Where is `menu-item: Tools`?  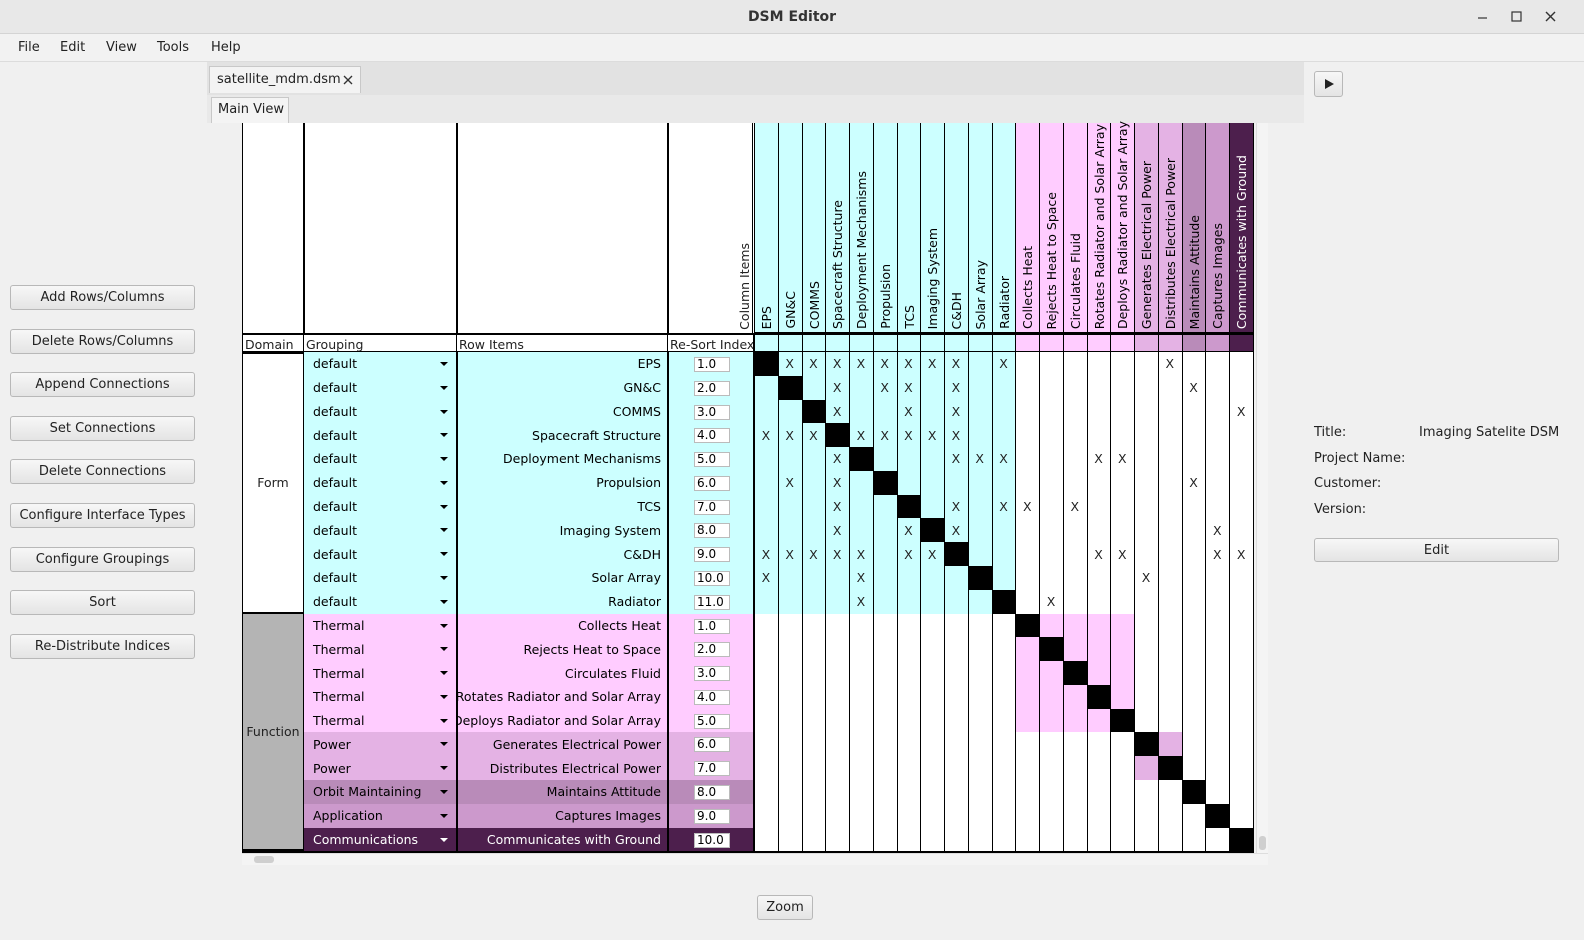 menu-item: Tools is located at coordinates (173, 47).